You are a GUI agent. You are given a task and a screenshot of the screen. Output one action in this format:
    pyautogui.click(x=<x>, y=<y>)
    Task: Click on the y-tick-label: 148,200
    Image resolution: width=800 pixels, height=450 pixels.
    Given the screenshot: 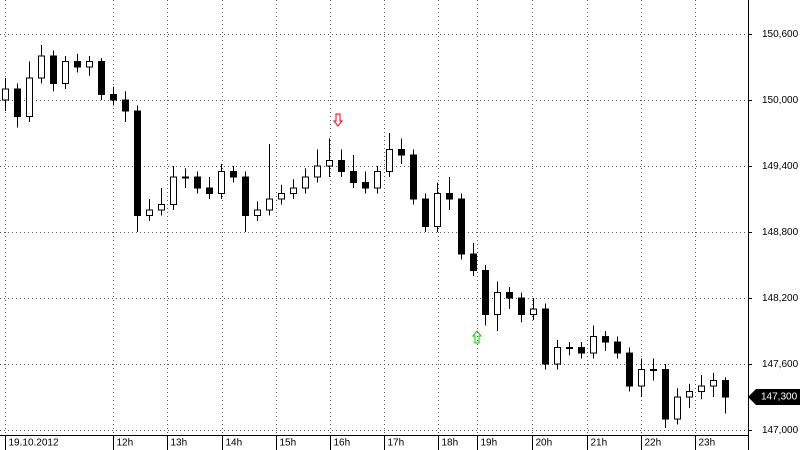 What is the action you would take?
    pyautogui.click(x=780, y=298)
    